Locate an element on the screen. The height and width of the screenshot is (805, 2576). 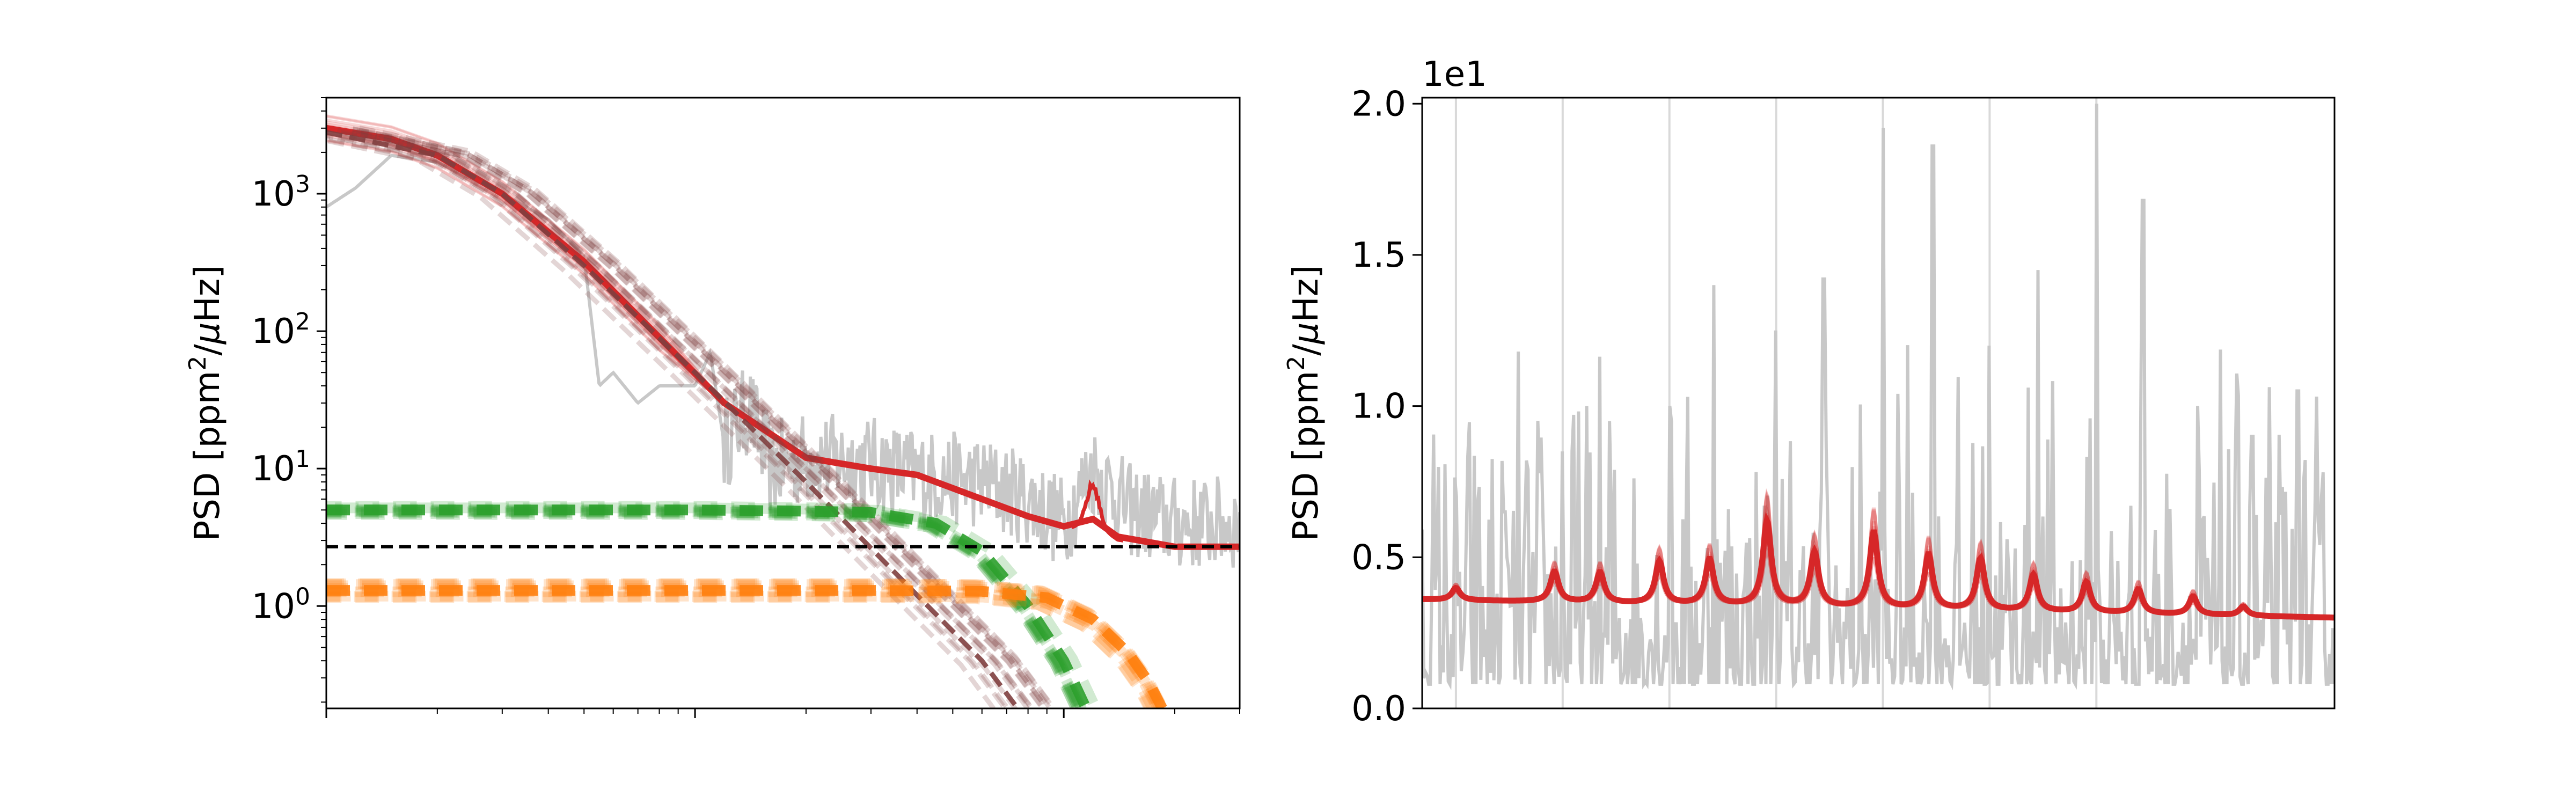
right-axis-ticks: 0.0 0.5 1.0 1.5 2.0 is located at coordinates (1386, 406).